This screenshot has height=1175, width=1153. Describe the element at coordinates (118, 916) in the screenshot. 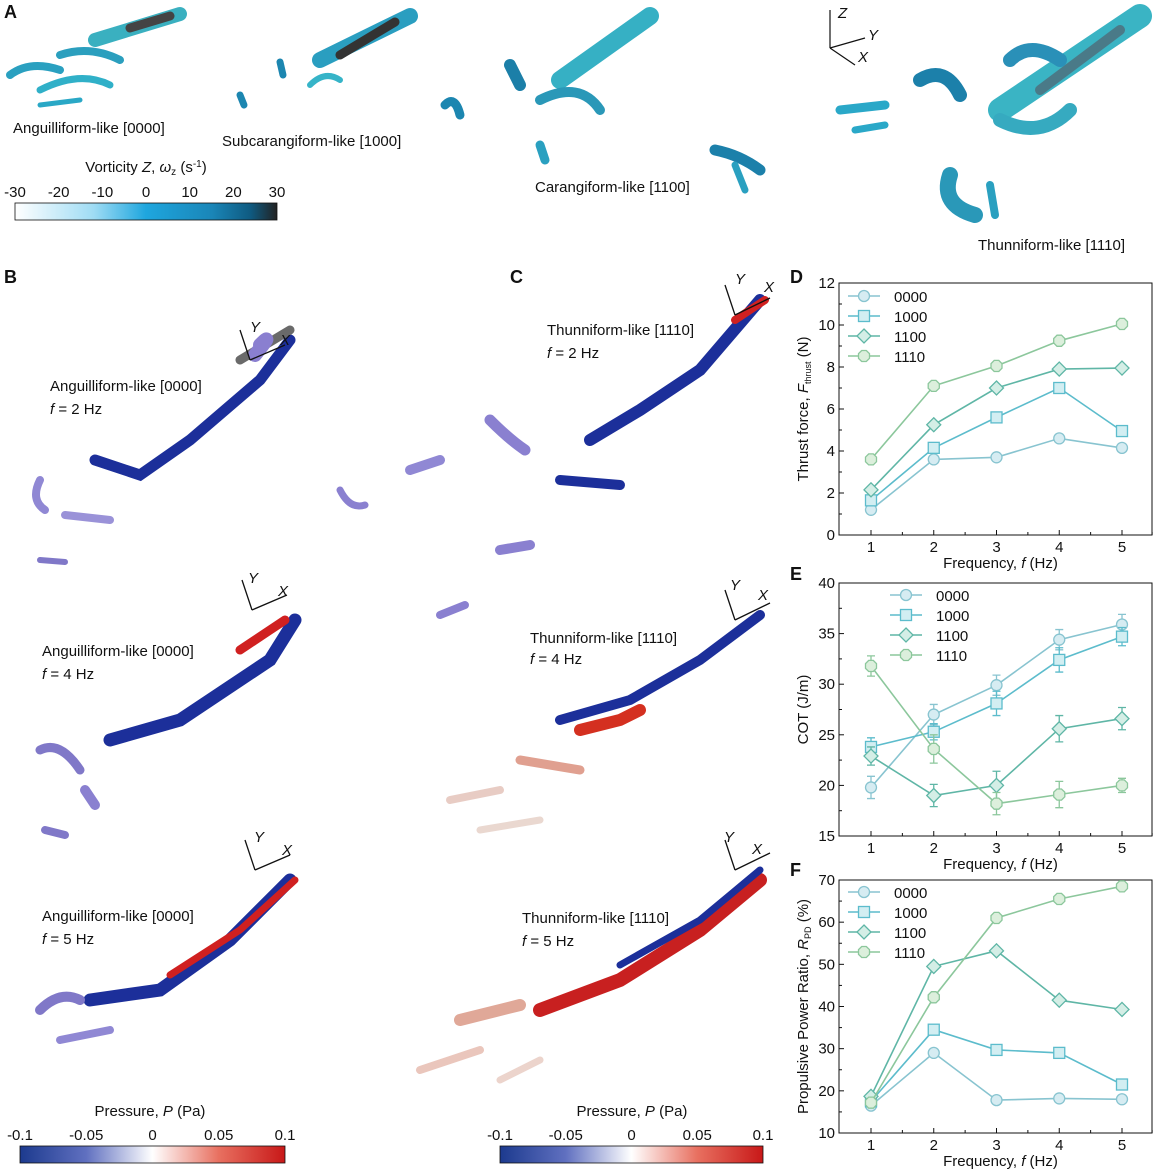

I see `label-b3: Anguilliform-like [0000]` at that location.